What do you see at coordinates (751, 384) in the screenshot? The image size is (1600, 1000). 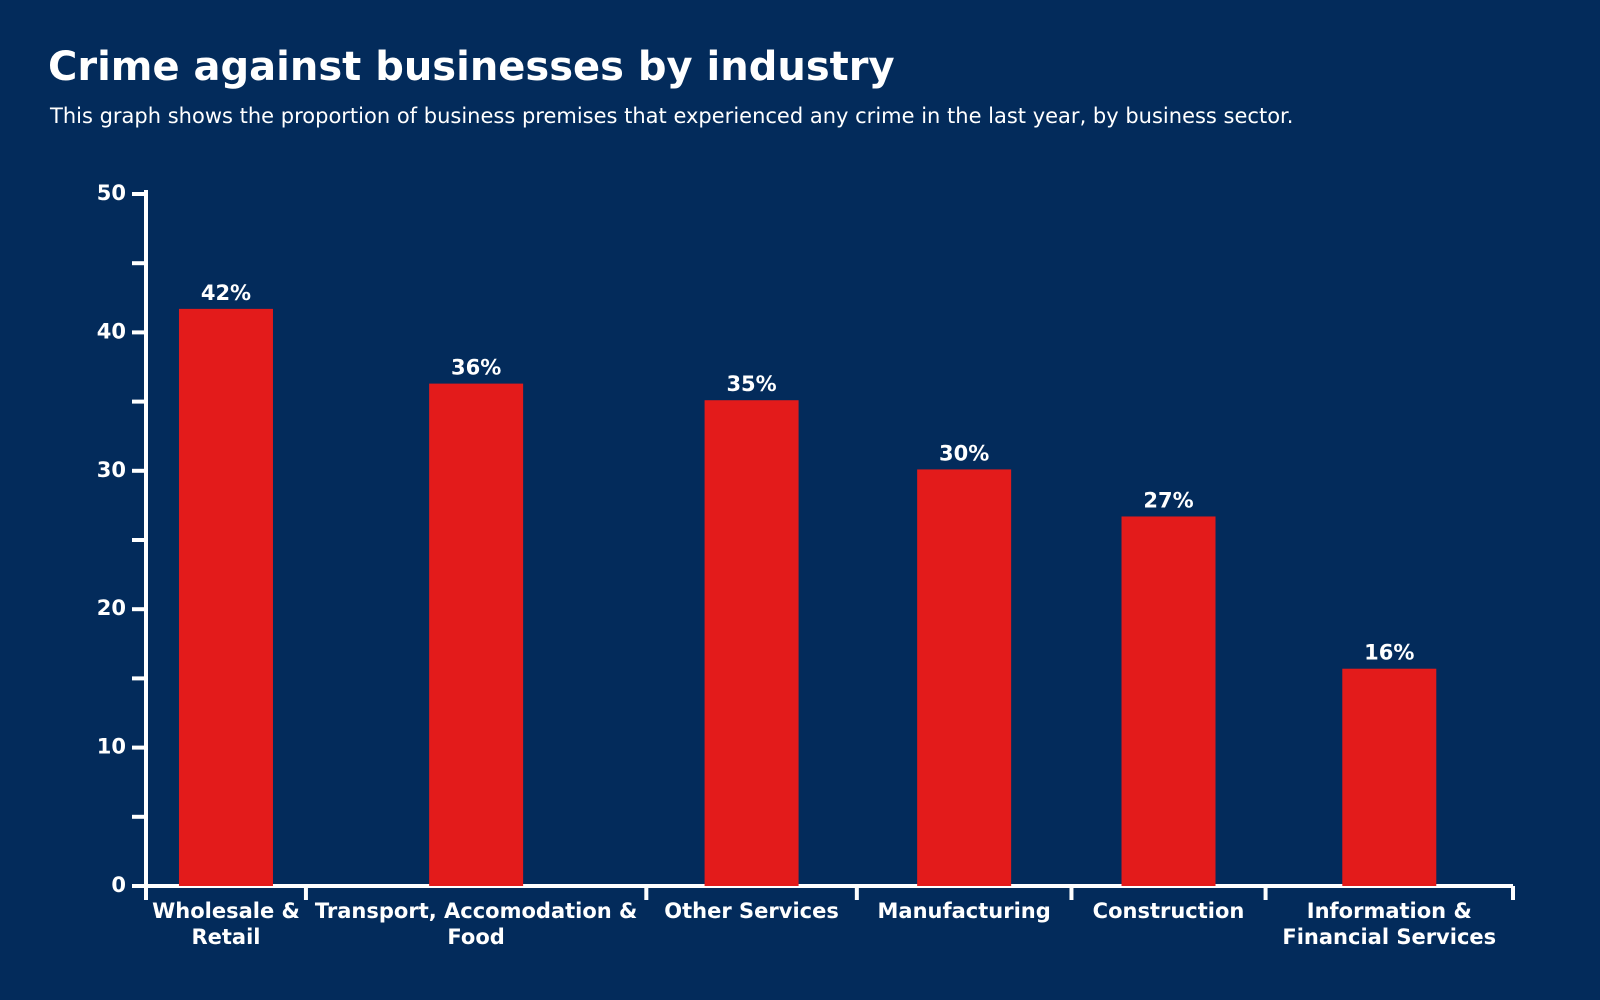 I see `value-label: 35%` at bounding box center [751, 384].